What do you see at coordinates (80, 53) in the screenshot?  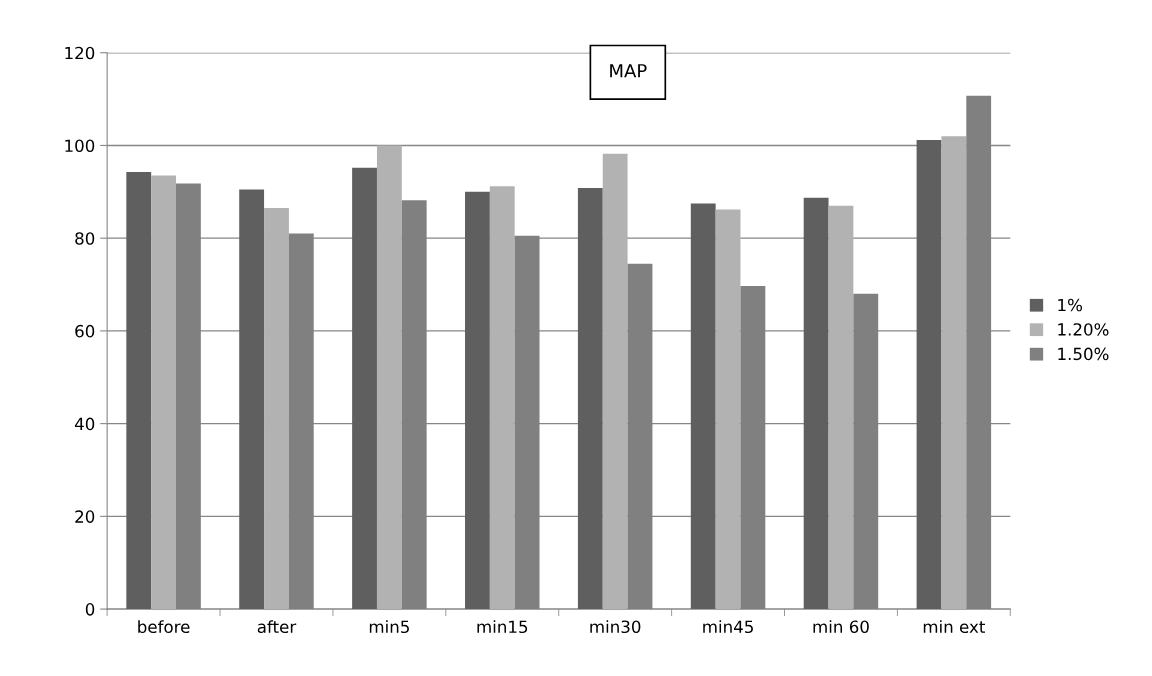 I see `y-tick-label: 120` at bounding box center [80, 53].